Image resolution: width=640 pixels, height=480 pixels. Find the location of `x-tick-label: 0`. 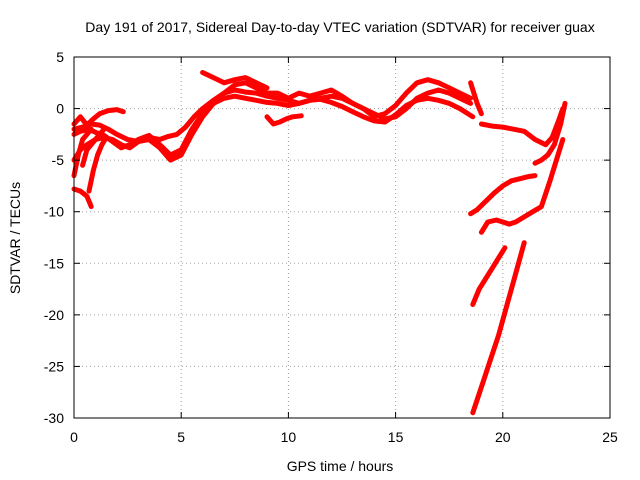

x-tick-label: 0 is located at coordinates (74, 437).